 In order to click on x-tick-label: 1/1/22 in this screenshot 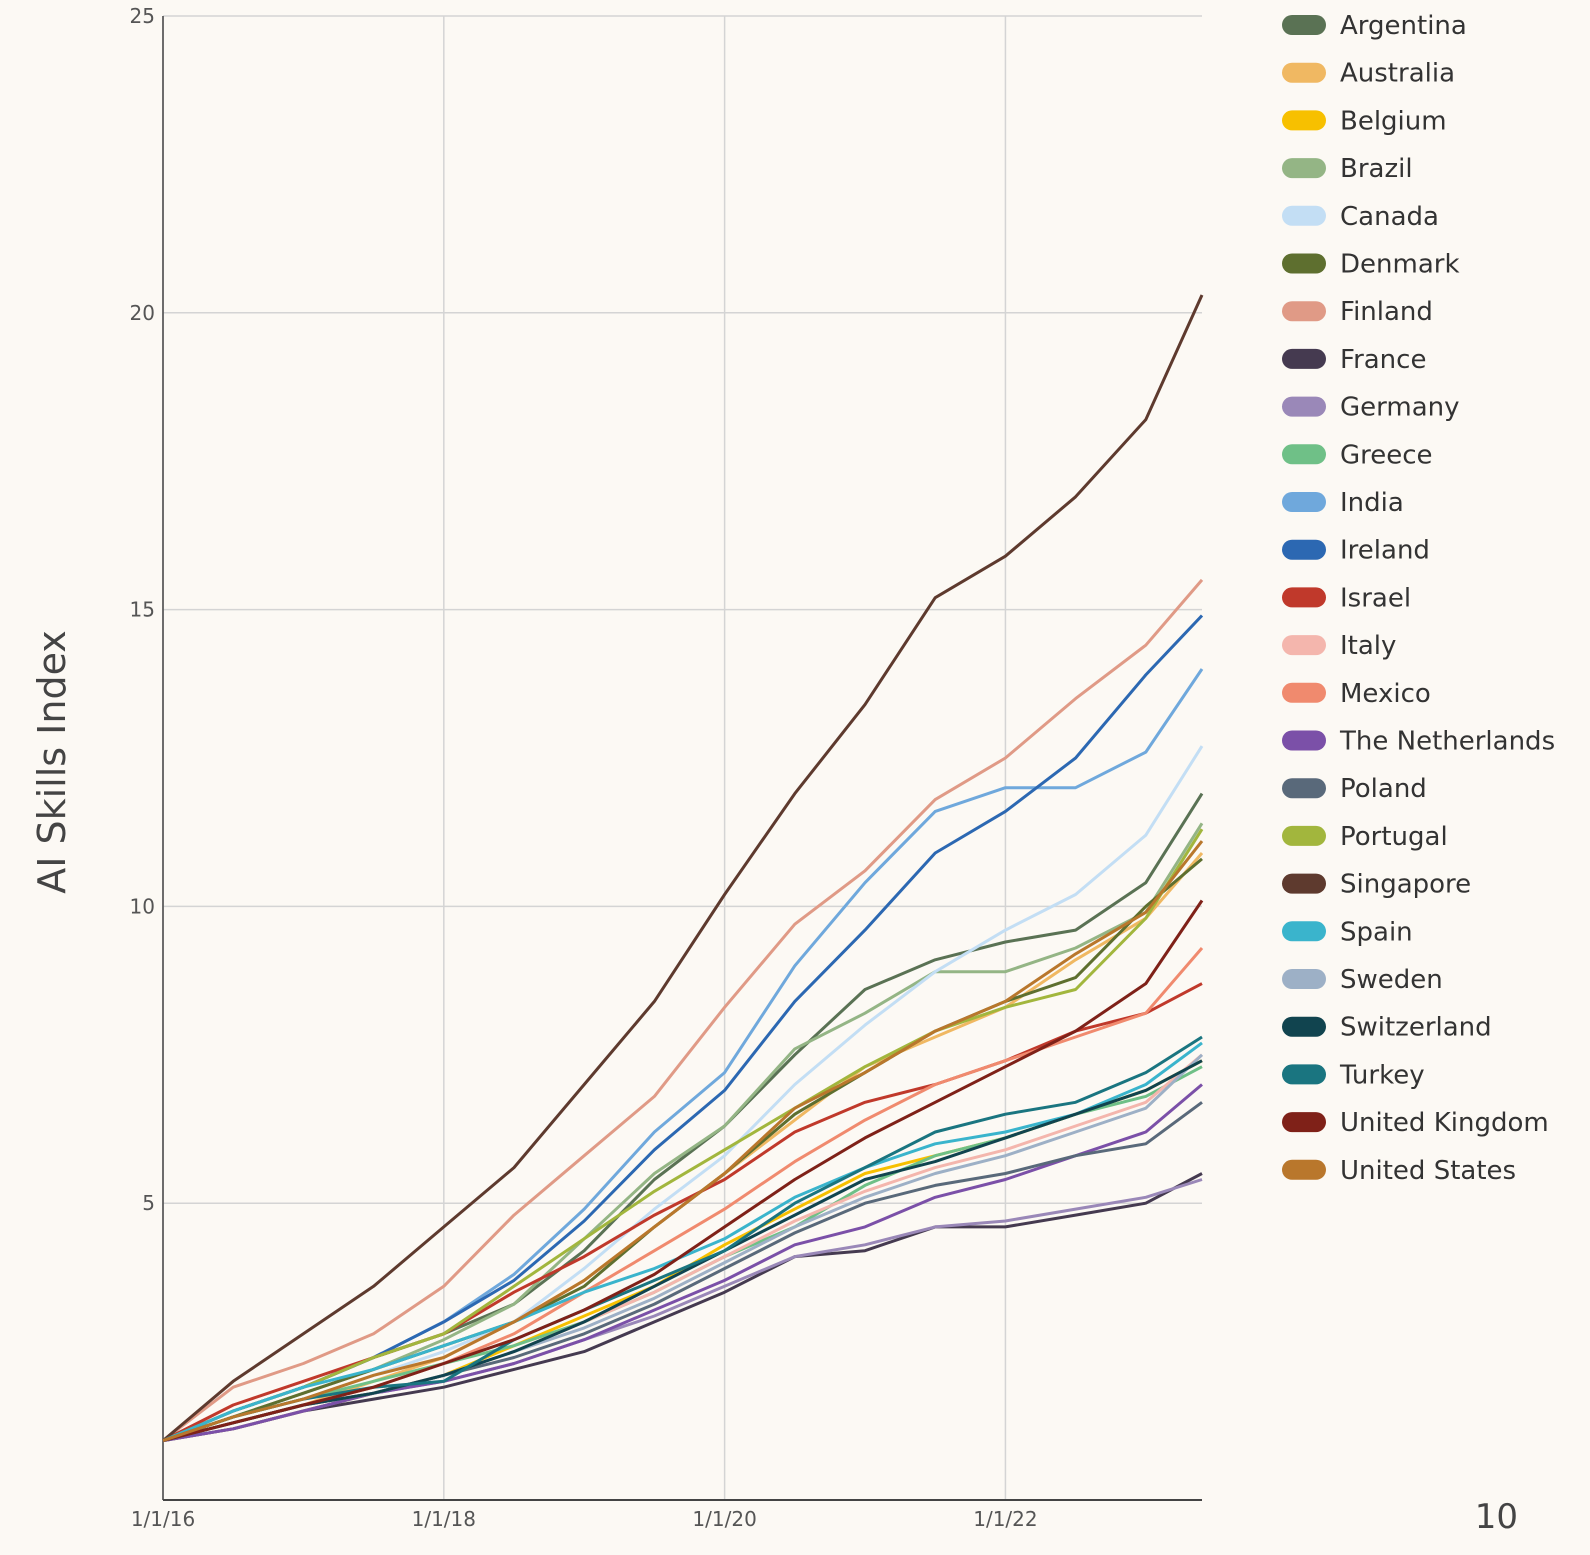, I will do `click(1005, 1519)`.